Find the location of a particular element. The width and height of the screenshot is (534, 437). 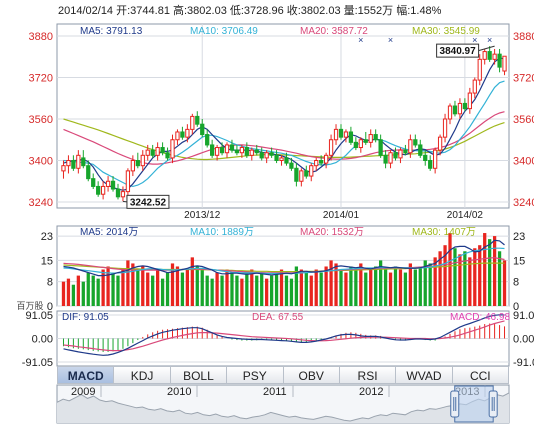

price-tick-right: 3400 is located at coordinates (523, 162).